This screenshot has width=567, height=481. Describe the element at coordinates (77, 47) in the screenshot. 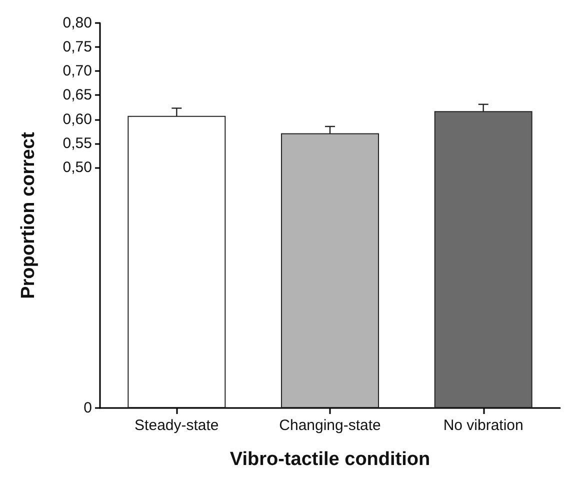

I see `y-tick-label: 0,75` at that location.